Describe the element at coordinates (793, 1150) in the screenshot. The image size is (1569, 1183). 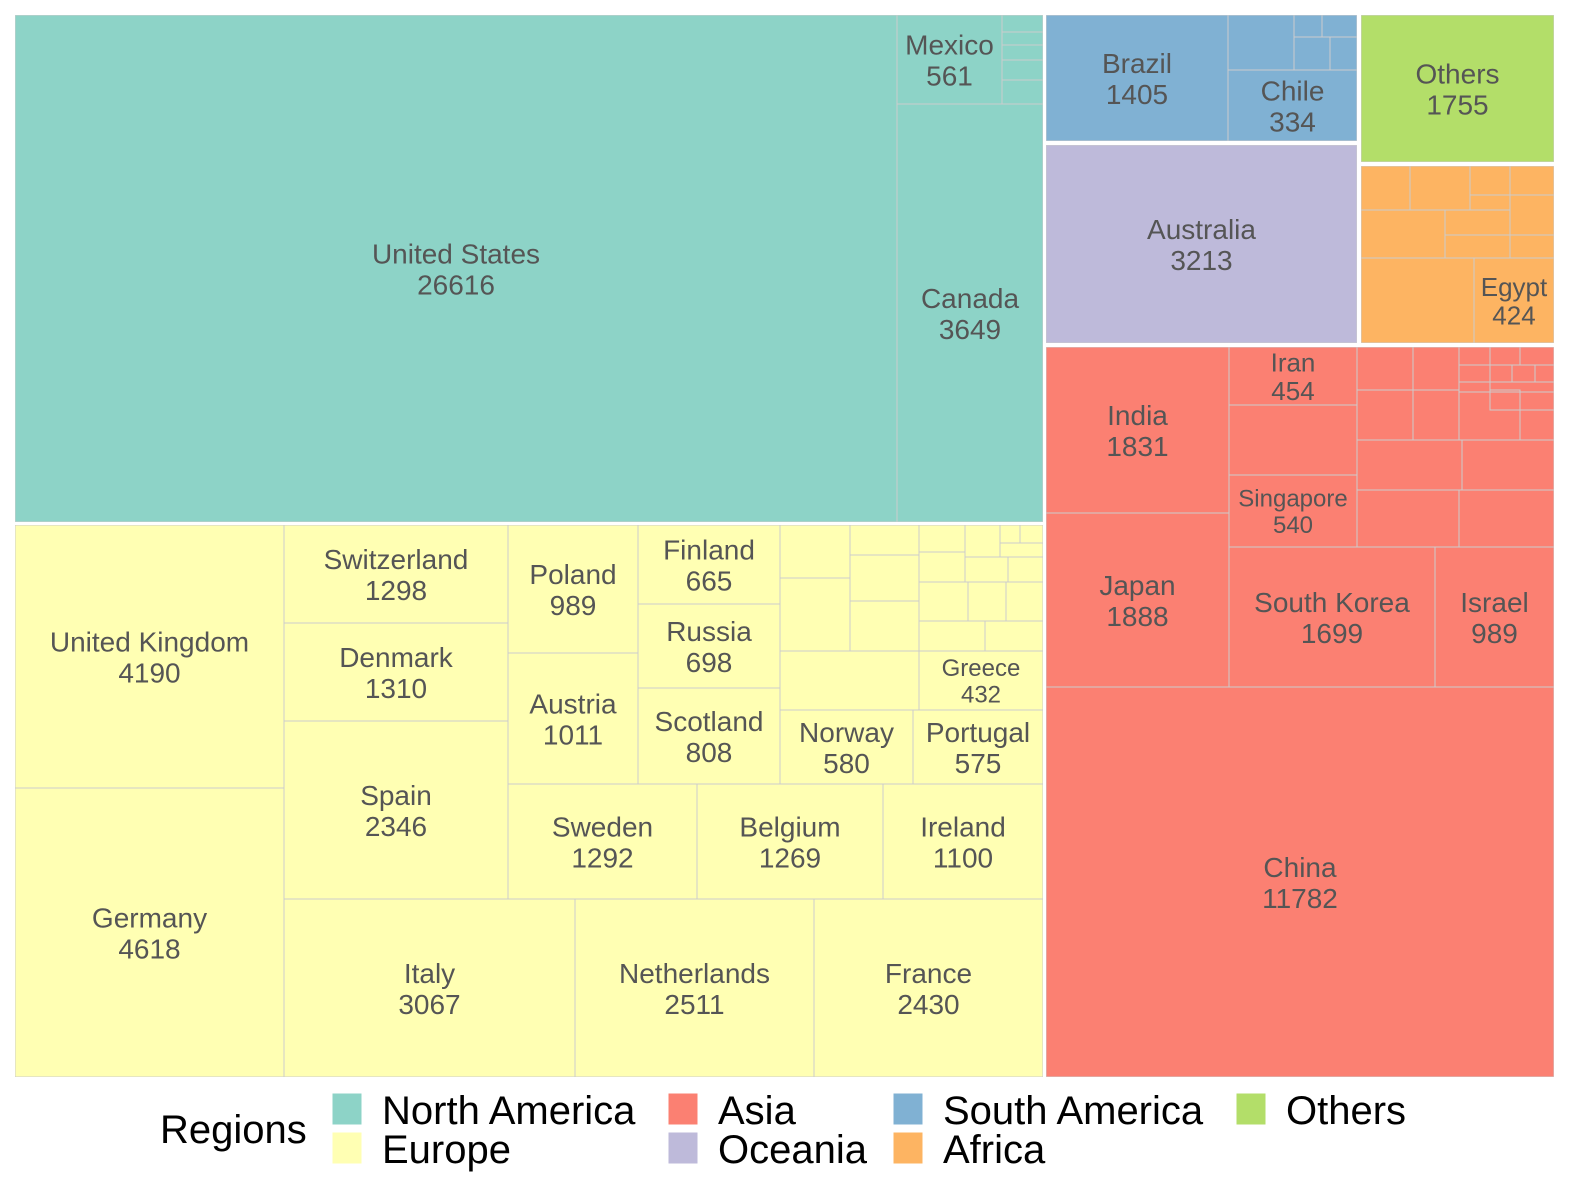
I see `legend-label-oceania: Oceania` at that location.